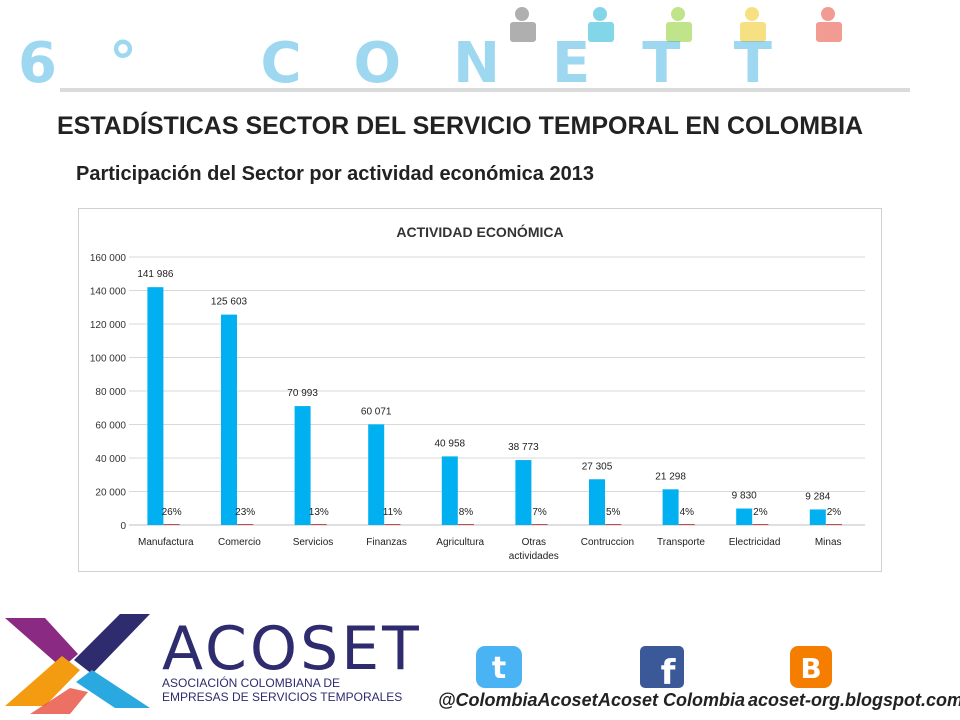 The image size is (960, 720). What do you see at coordinates (108, 325) in the screenshot?
I see `y-tick-label: 120 000` at bounding box center [108, 325].